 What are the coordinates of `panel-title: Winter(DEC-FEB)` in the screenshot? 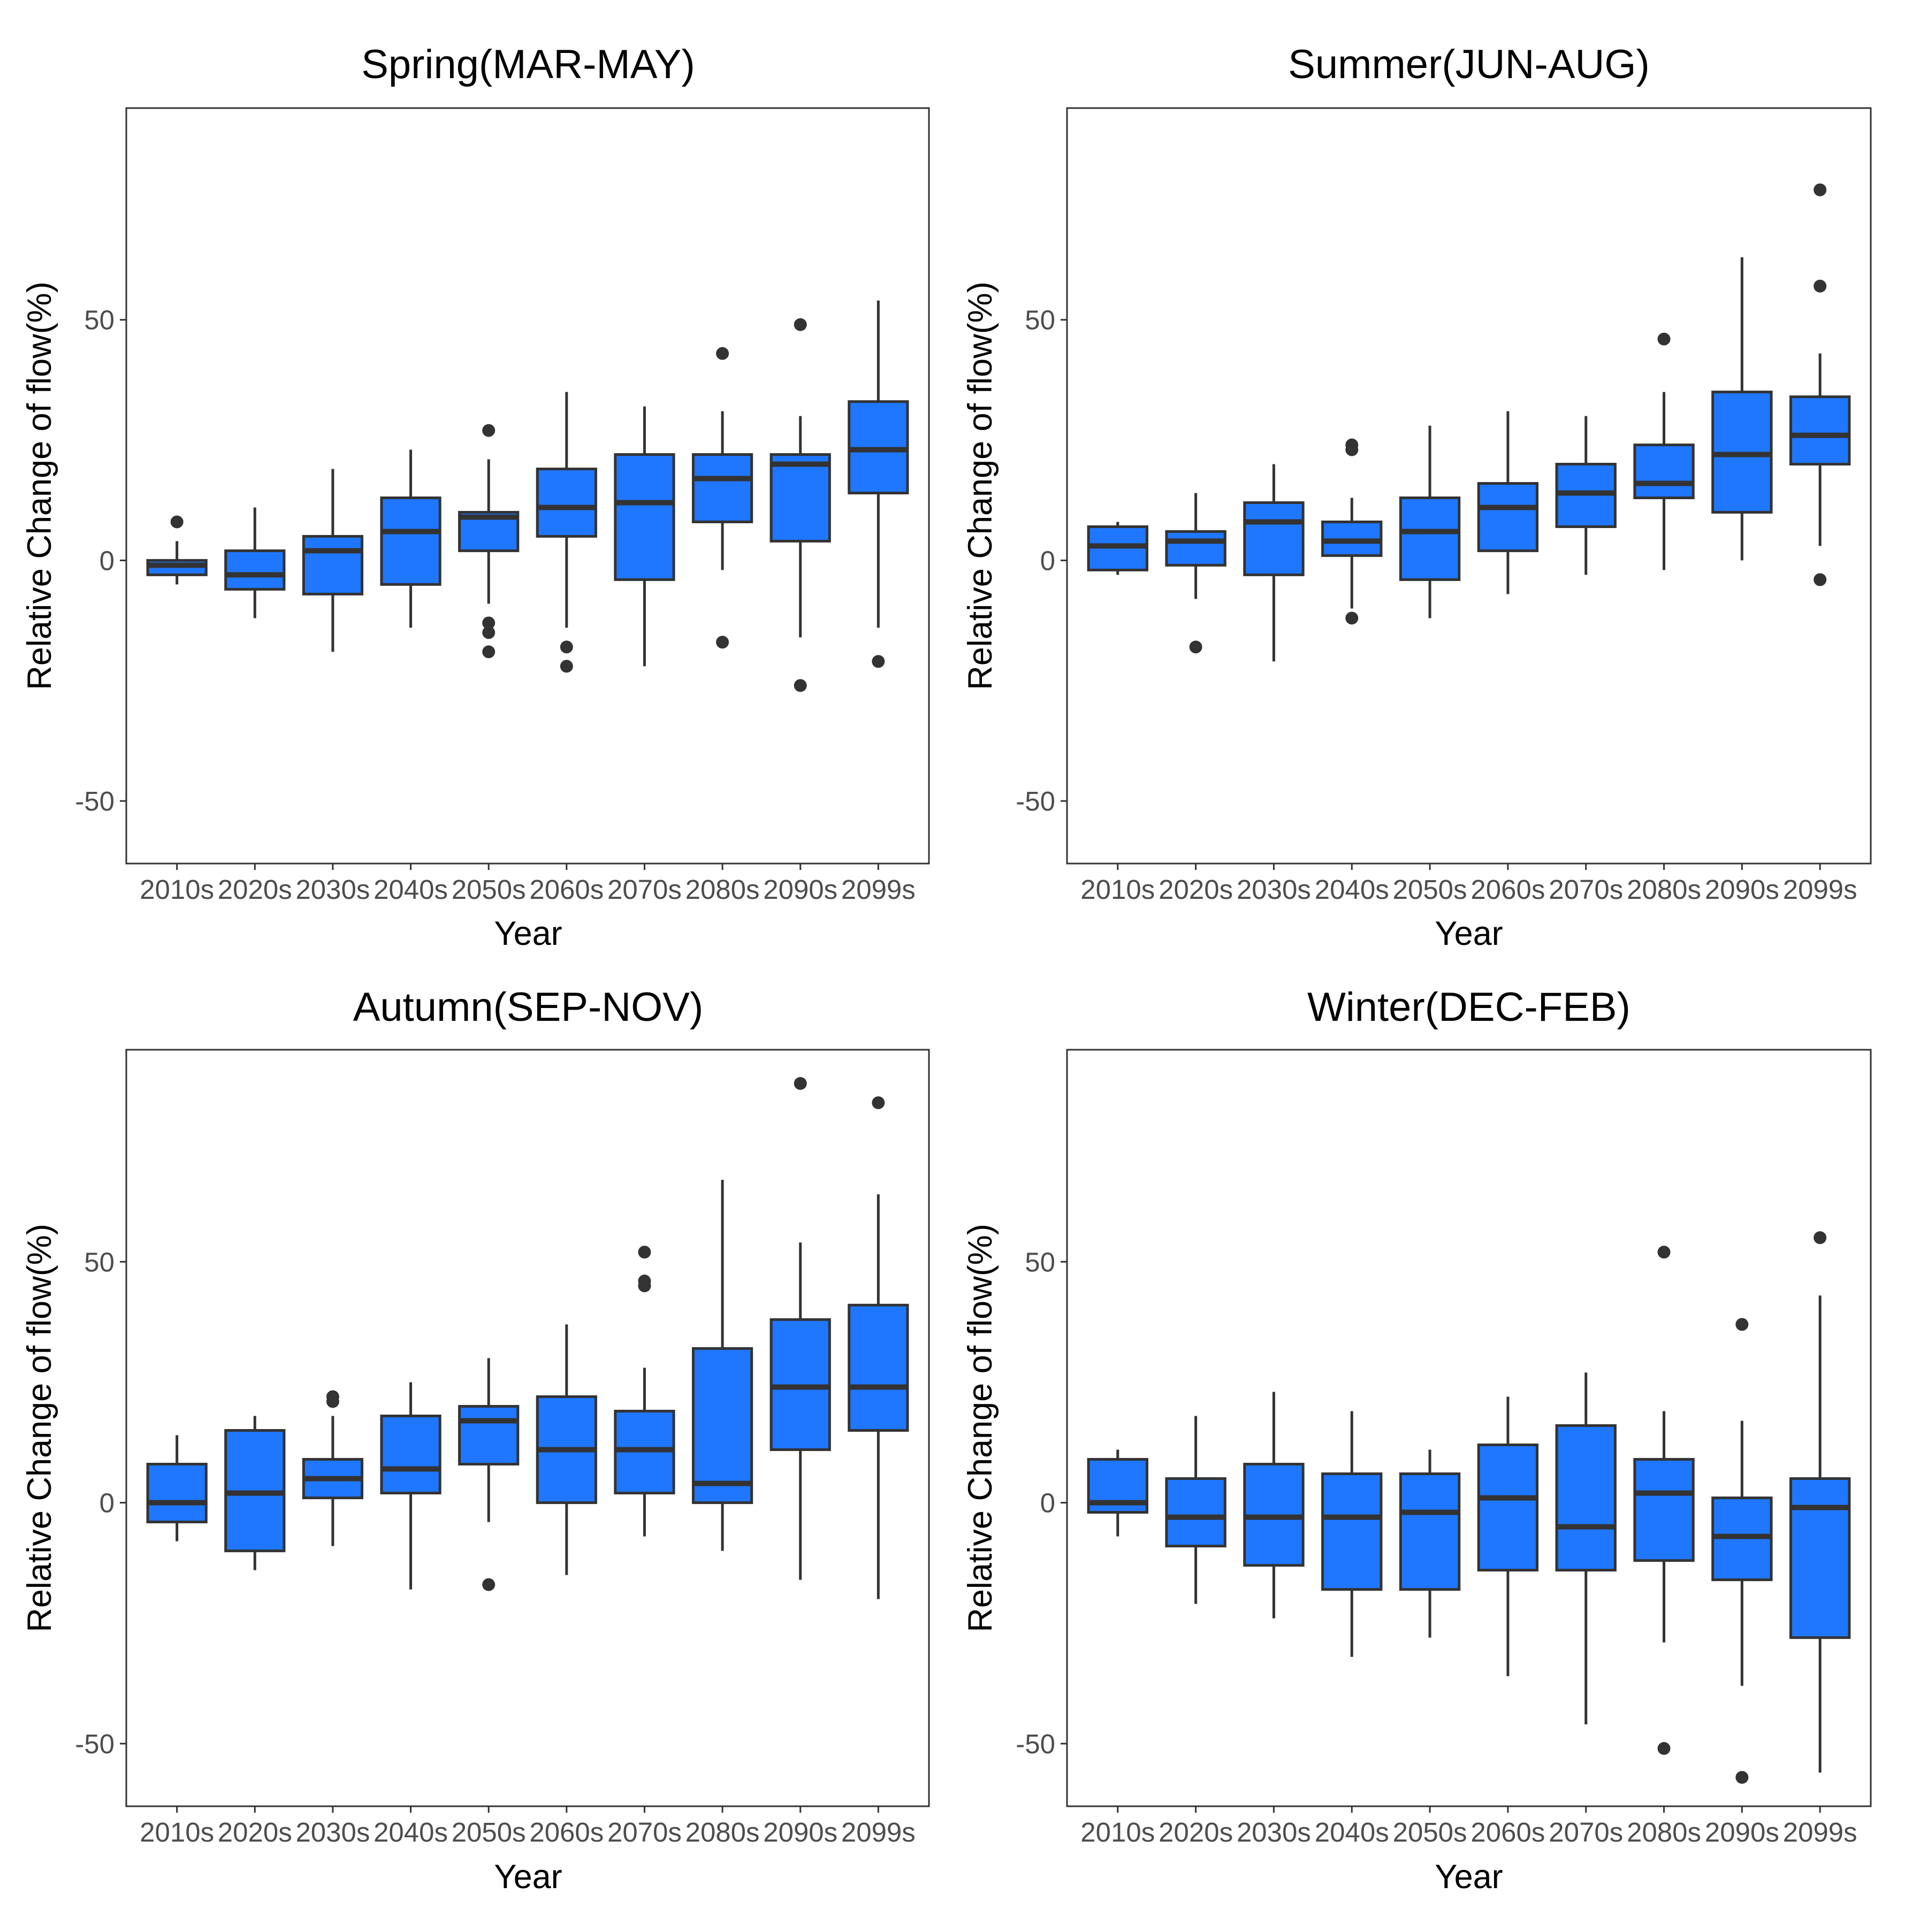 It's located at (1468, 1007).